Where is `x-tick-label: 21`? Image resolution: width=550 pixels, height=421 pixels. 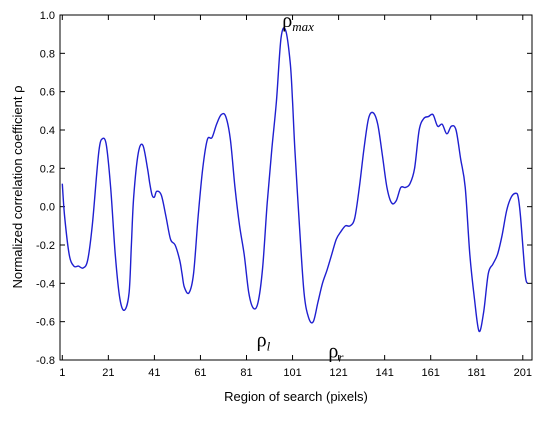 x-tick-label: 21 is located at coordinates (108, 373).